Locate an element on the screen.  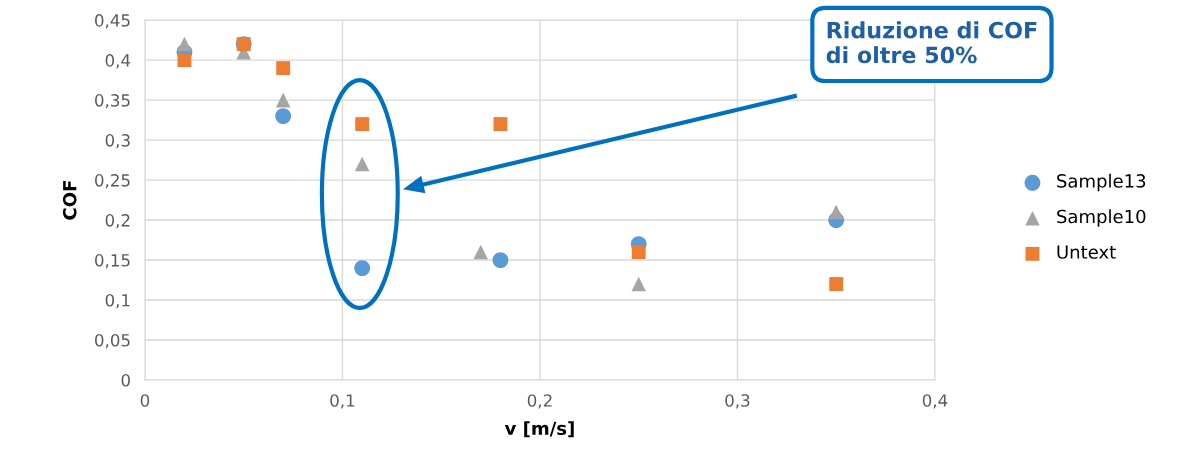
x-tick-label: 0,3 is located at coordinates (737, 401).